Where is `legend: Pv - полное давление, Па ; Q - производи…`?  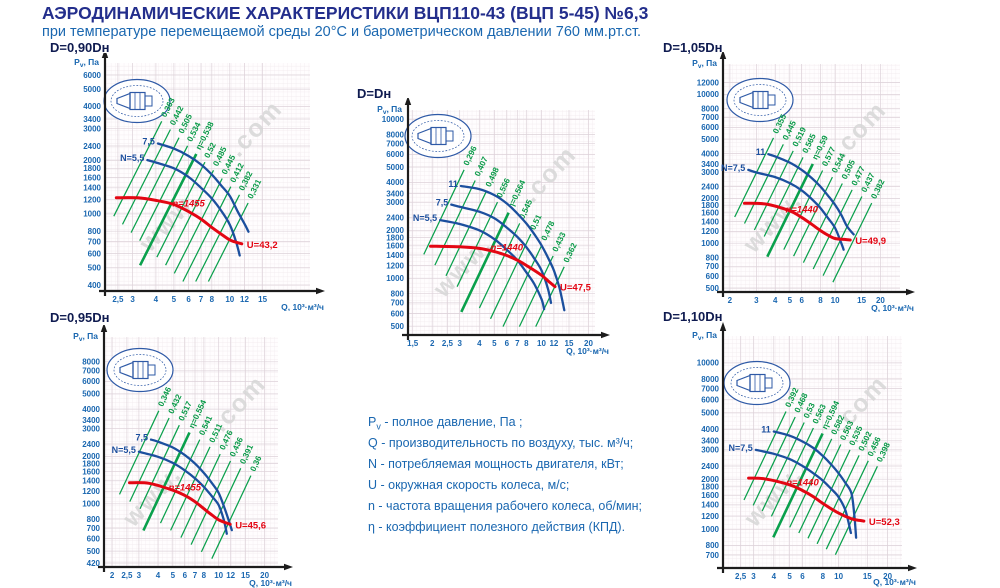
legend: Pv - полное давление, Па ; Q - производи… is located at coordinates (505, 477).